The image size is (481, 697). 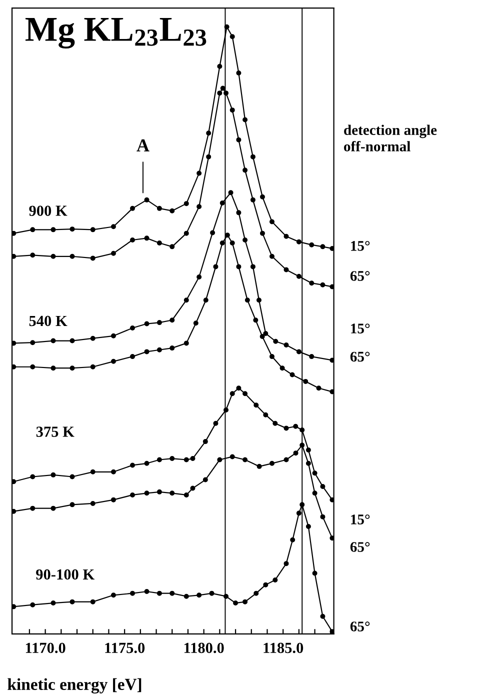 I want to click on x-tick-label: 1180.0, so click(x=204, y=648).